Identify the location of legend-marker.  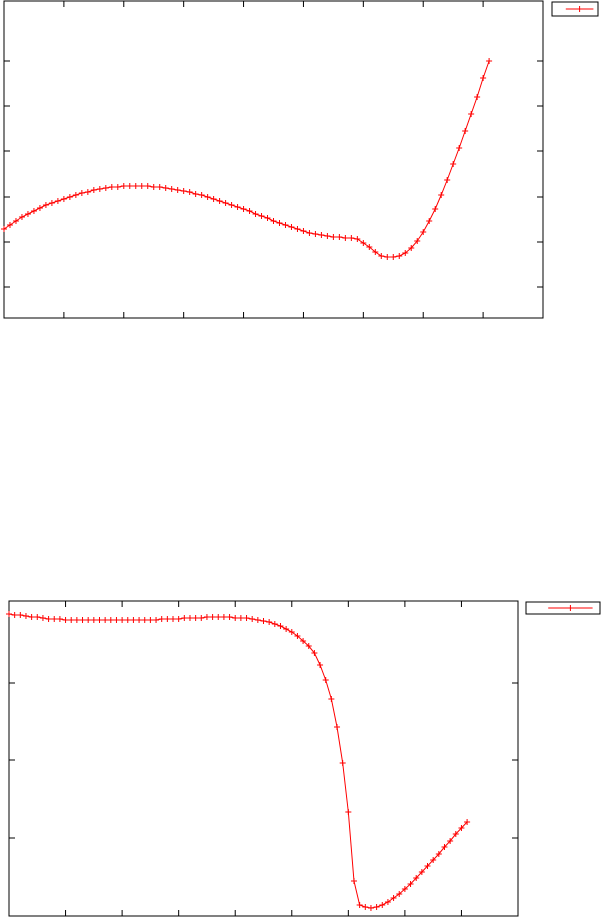
(579, 9).